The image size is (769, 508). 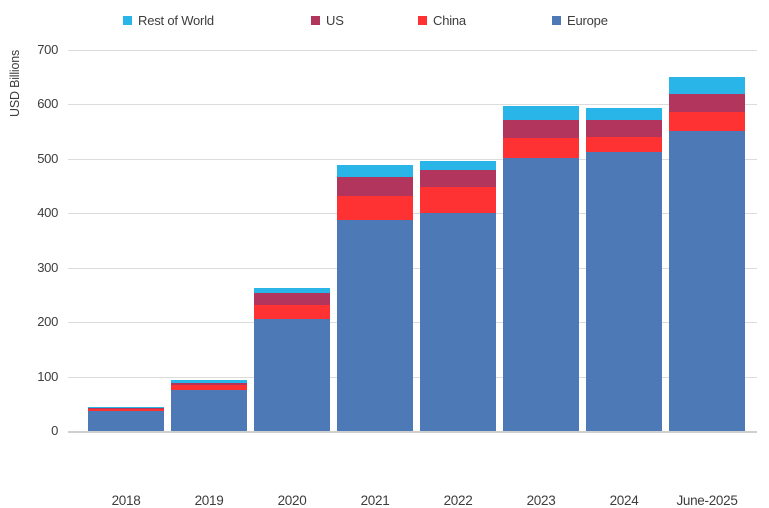 I want to click on segment-us-June-2025, so click(x=707, y=103).